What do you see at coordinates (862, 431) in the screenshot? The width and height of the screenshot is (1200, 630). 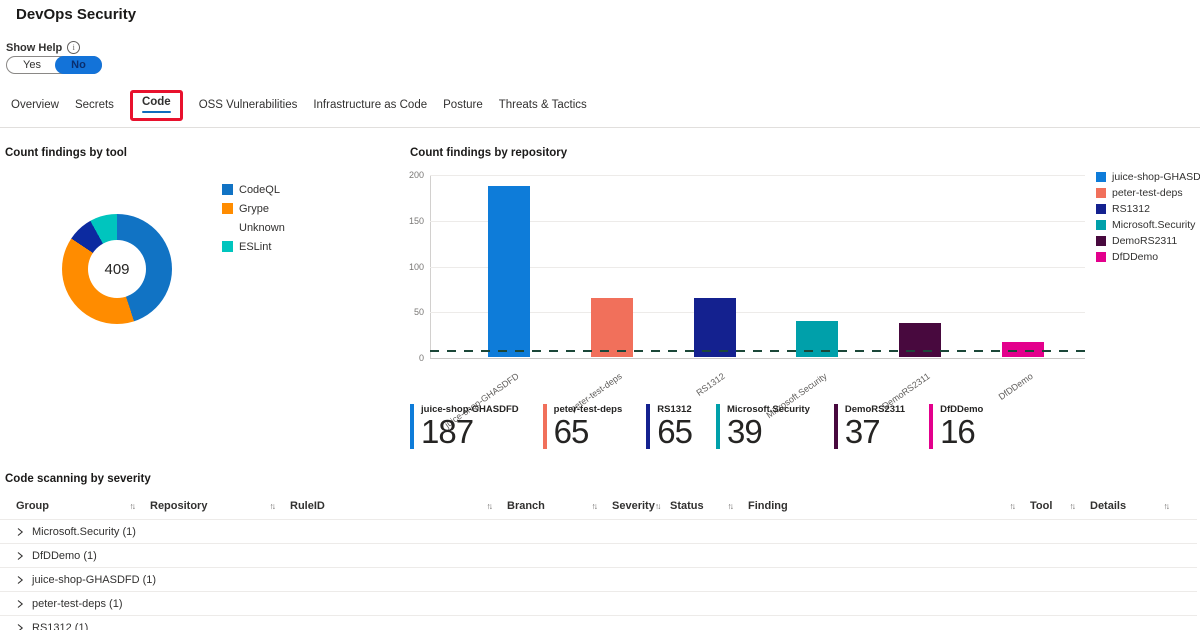 I see `stat-card-value: 37` at bounding box center [862, 431].